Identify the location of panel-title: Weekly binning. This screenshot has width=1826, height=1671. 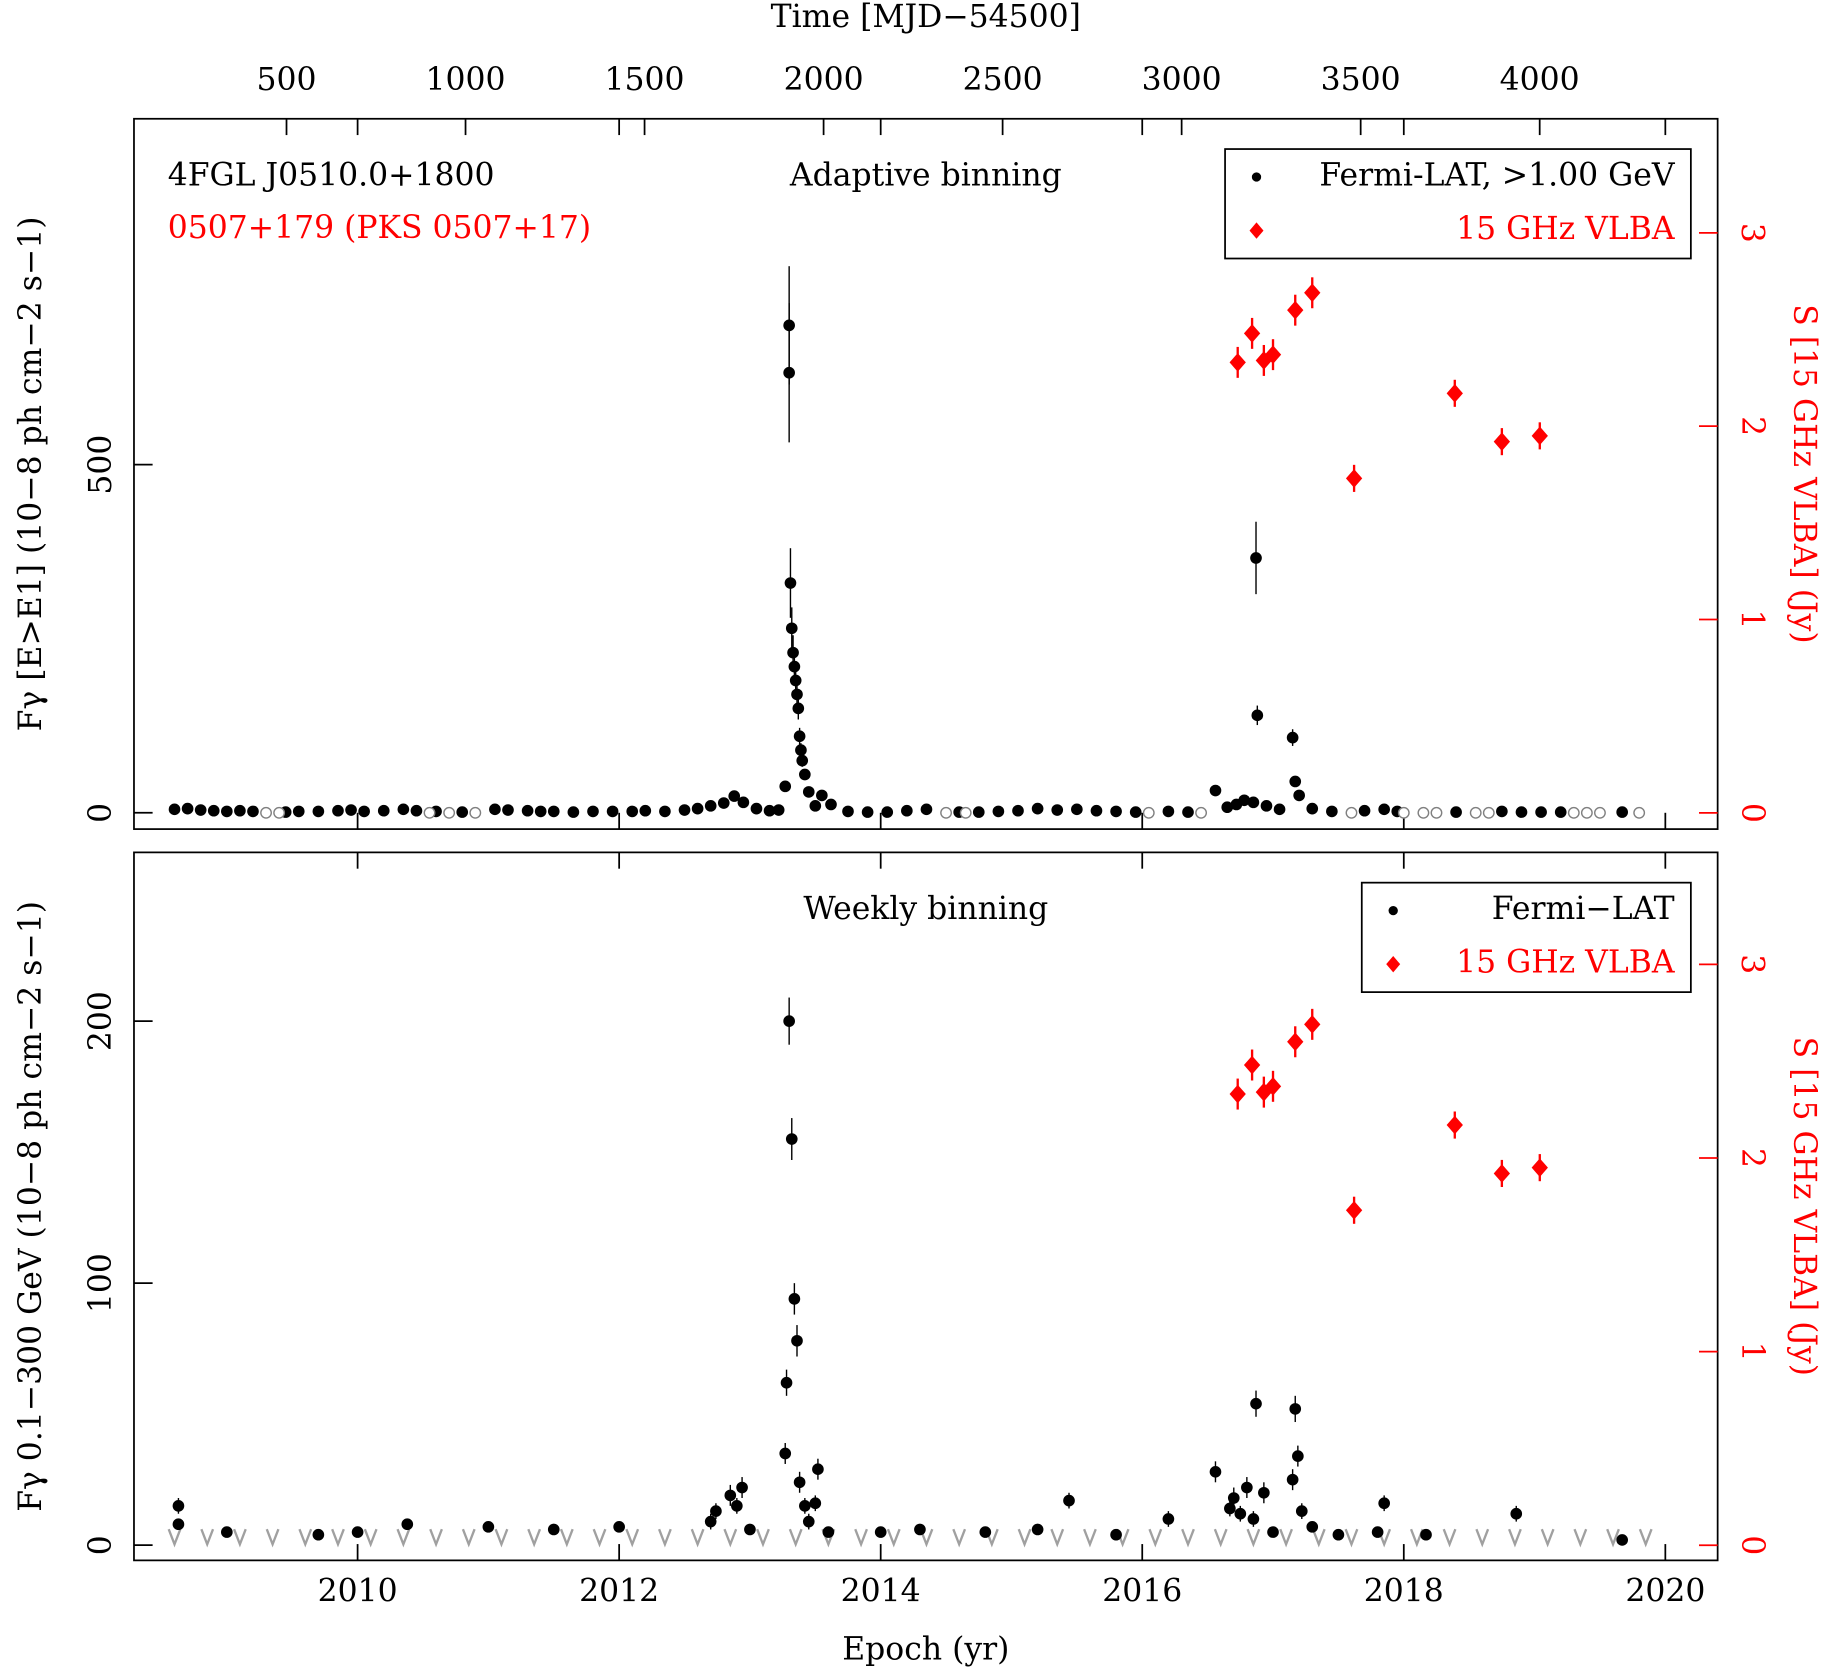
(925, 909).